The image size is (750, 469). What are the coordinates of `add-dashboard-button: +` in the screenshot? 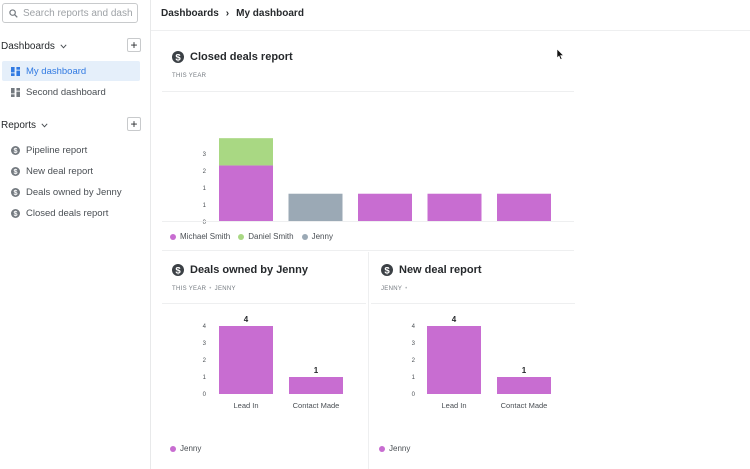 It's located at (134, 45).